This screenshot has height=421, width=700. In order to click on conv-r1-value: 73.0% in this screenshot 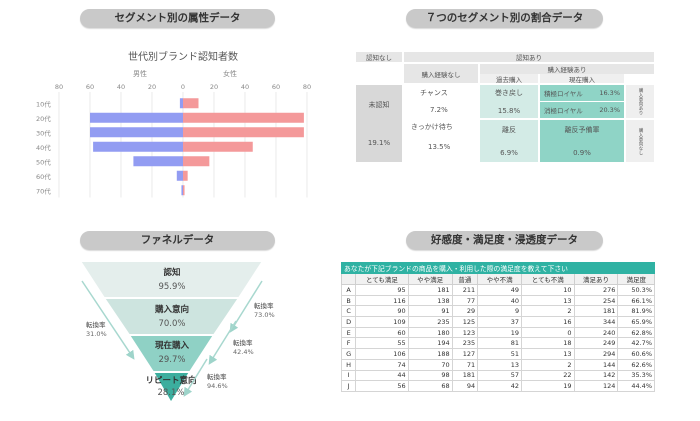, I will do `click(264, 315)`.